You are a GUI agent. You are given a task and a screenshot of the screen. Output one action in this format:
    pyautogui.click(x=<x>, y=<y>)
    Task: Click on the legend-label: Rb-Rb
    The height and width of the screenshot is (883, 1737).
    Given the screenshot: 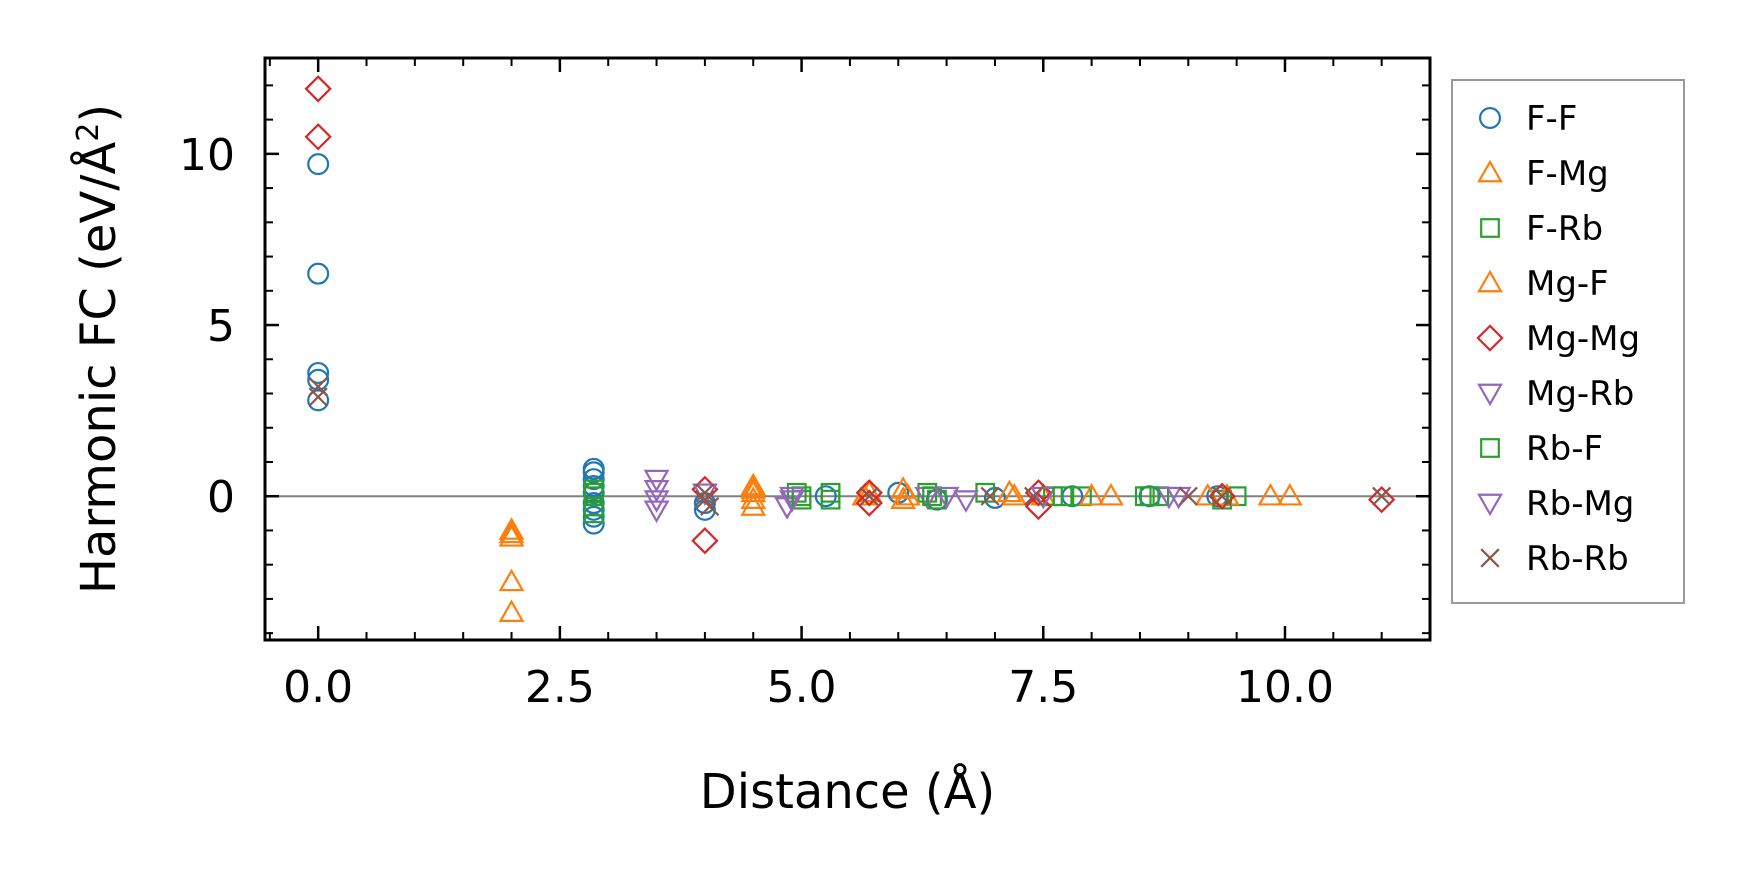 What is the action you would take?
    pyautogui.click(x=1577, y=559)
    